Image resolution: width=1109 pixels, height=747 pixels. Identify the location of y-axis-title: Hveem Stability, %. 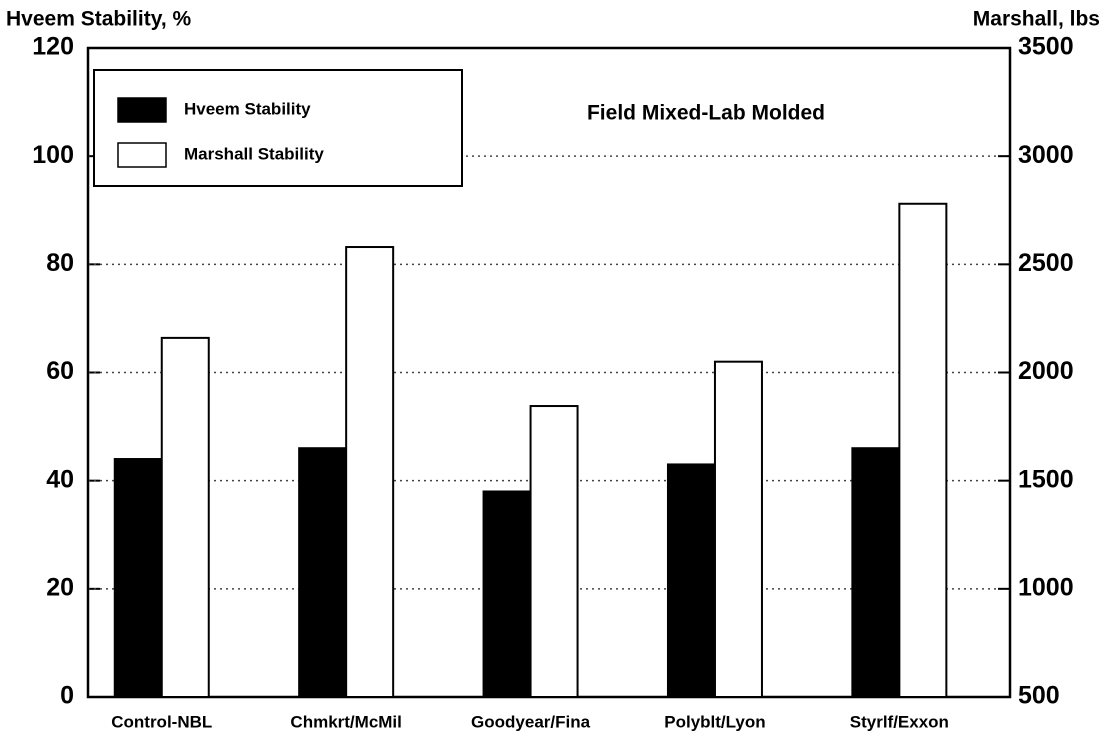
(99, 19).